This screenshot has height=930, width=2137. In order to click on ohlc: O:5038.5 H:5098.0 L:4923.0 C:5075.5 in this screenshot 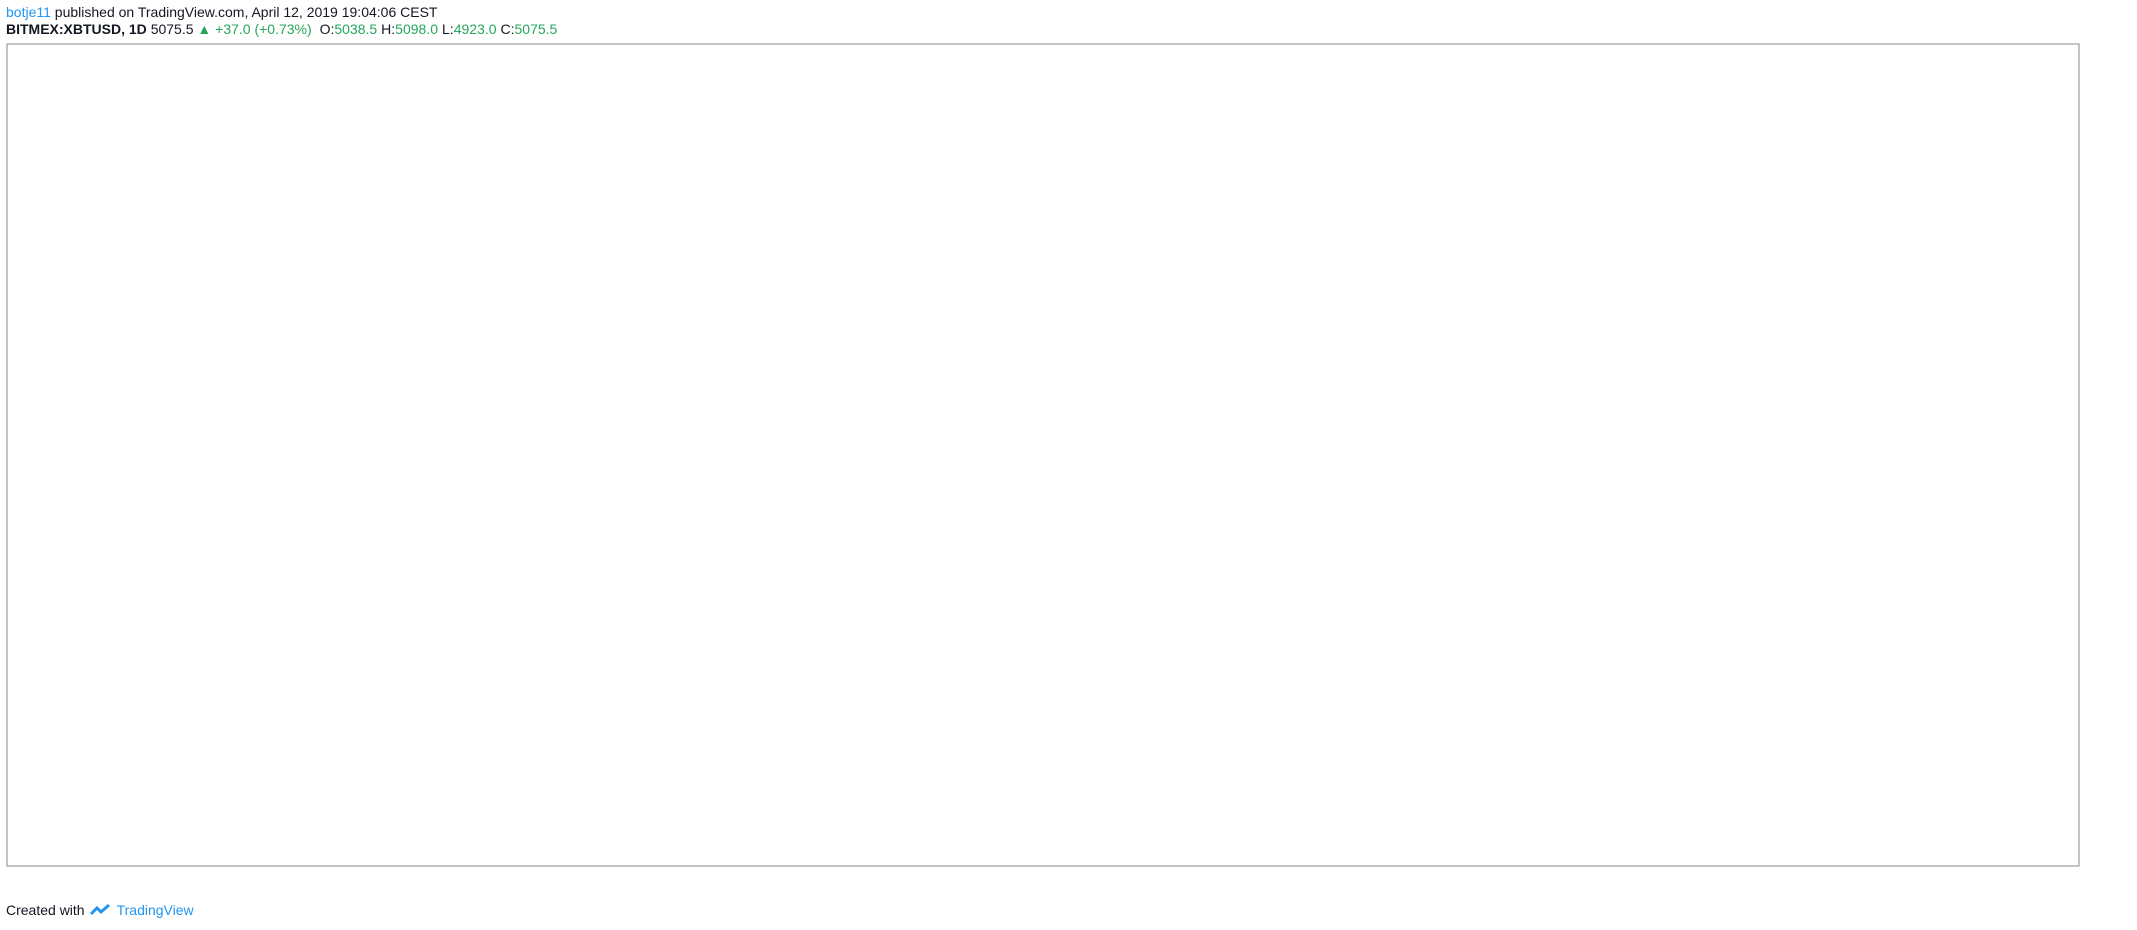, I will do `click(437, 29)`.